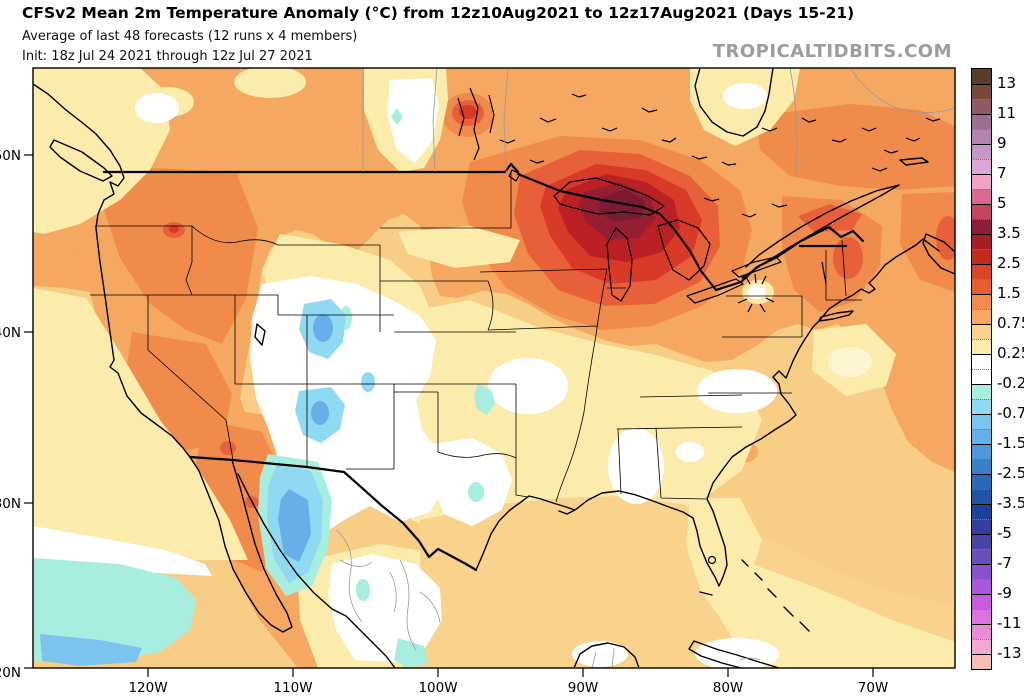 The height and width of the screenshot is (700, 1024). I want to click on colorbar-label: 2.5, so click(1009, 263).